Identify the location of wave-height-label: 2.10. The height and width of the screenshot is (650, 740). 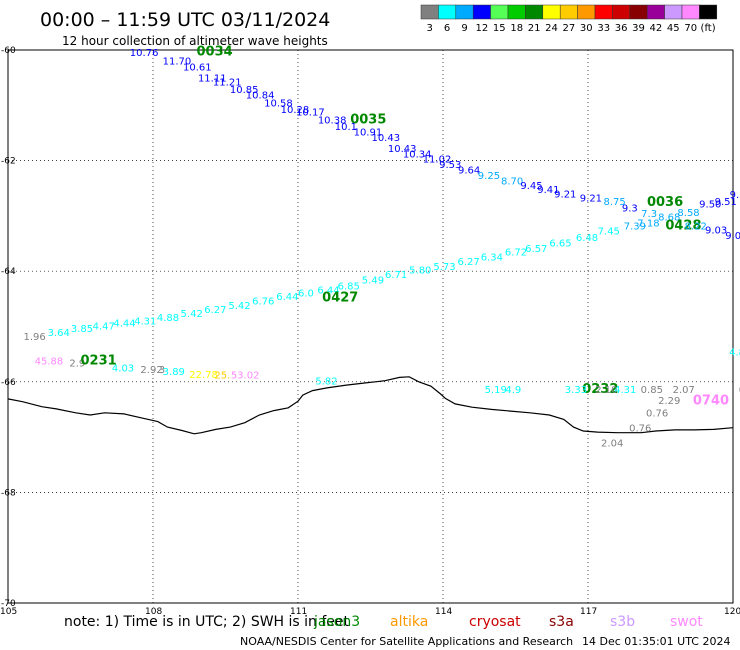
(606, 390).